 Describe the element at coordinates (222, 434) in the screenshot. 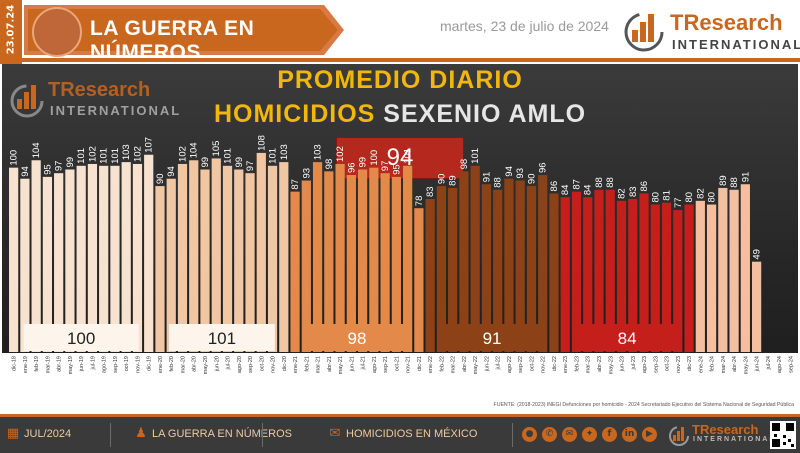

I see `footer-section: LA GUERRA EN NÚMEROS` at that location.